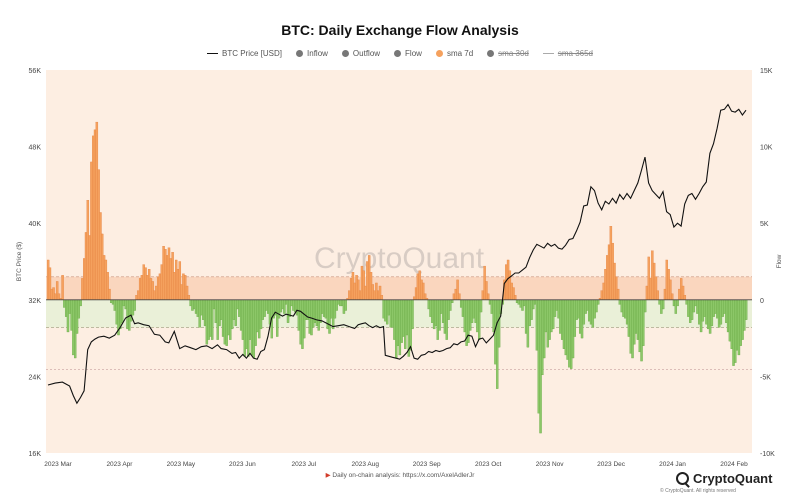 The width and height of the screenshot is (800, 504). Describe the element at coordinates (19, 261) in the screenshot. I see `y-left-axis-label: BTC Price ($)` at that location.